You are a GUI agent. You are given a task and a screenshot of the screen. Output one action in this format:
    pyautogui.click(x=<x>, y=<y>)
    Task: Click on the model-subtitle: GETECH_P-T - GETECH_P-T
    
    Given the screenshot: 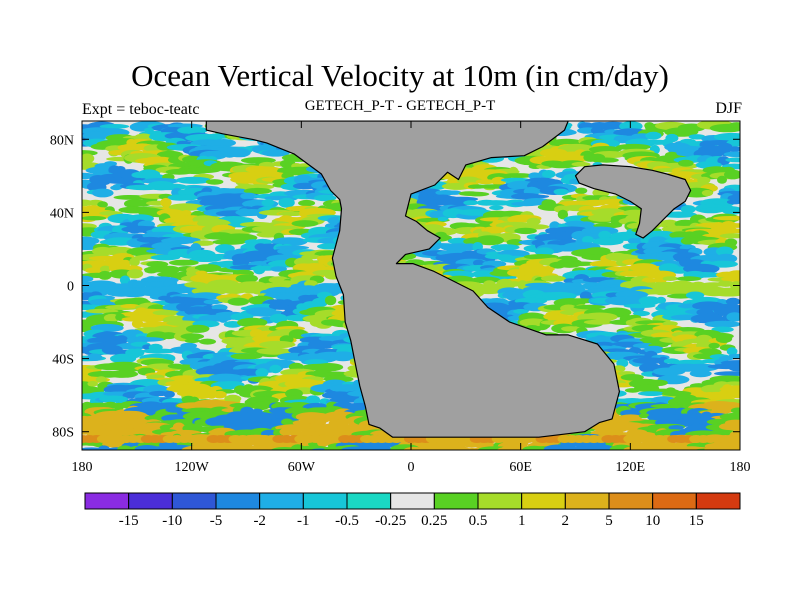 What is the action you would take?
    pyautogui.click(x=400, y=106)
    